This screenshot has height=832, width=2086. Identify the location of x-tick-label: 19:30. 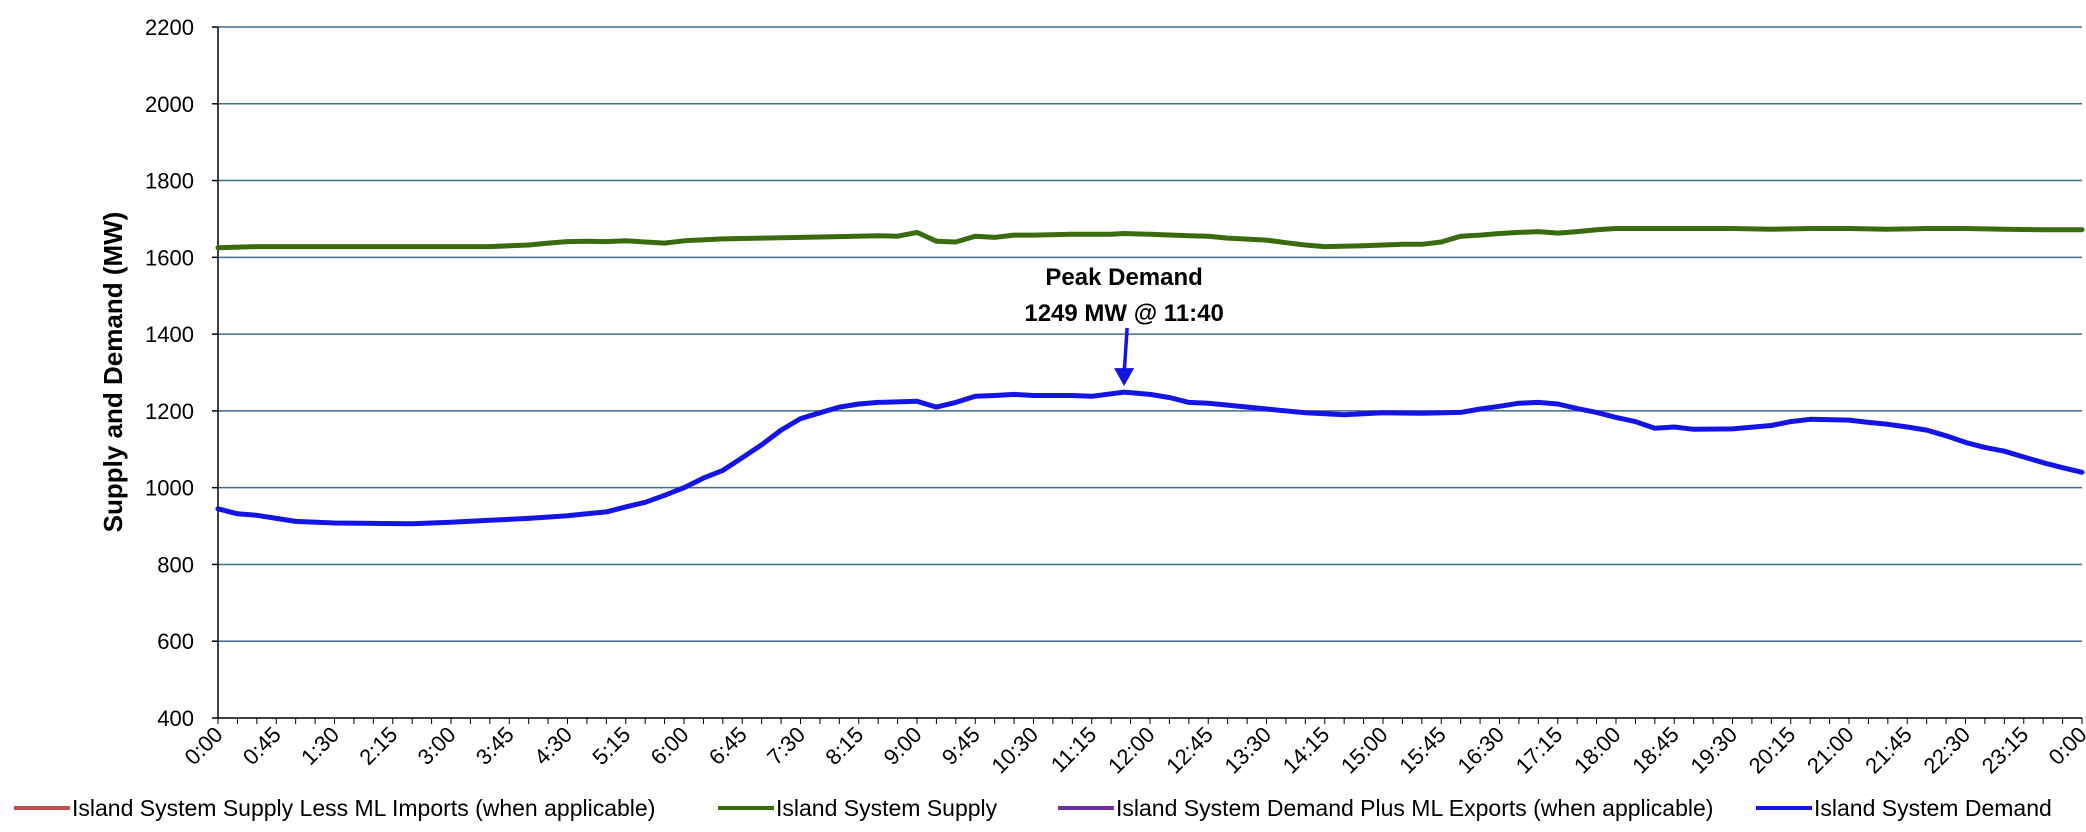
(1713, 750).